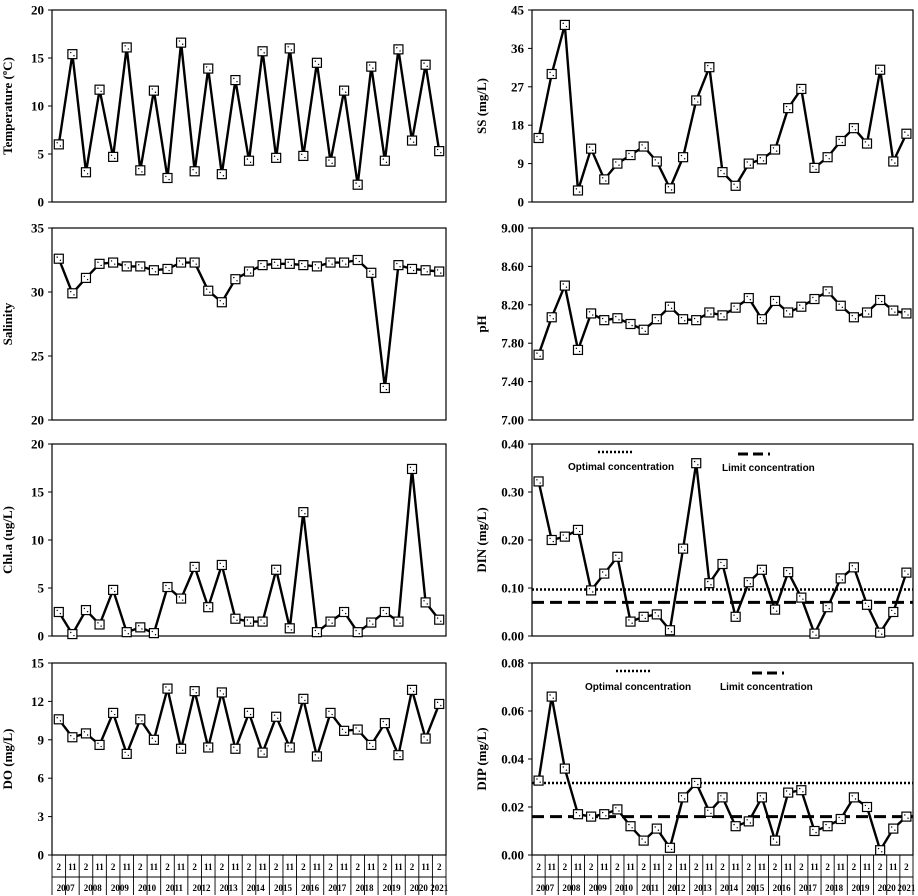 This screenshot has width=918, height=896. I want to click on panel-do-frame, so click(249, 759).